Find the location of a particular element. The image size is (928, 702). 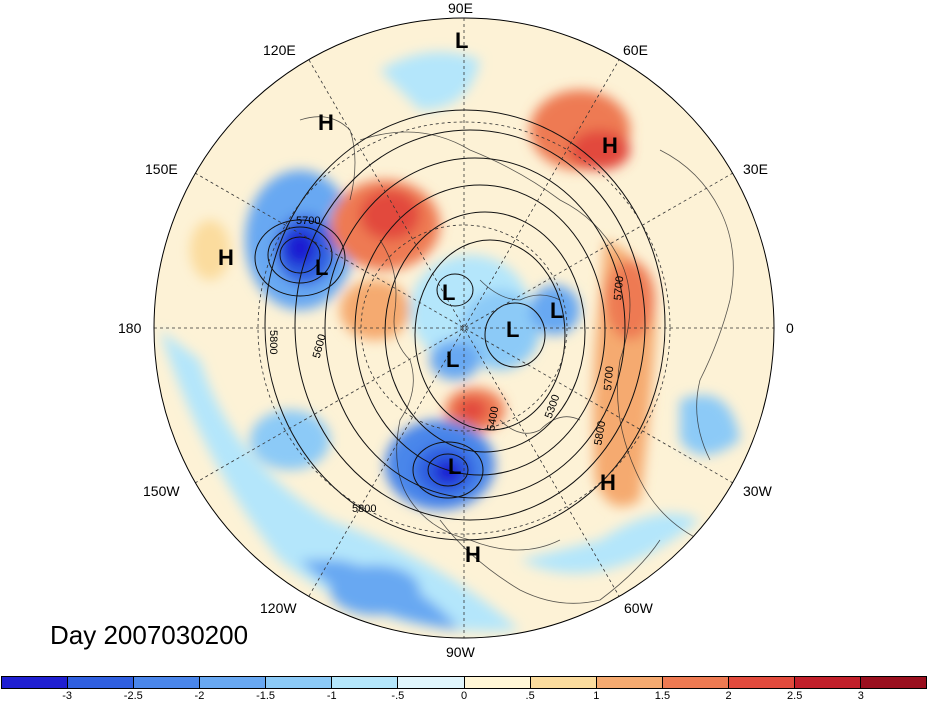

contour-label: 5400 is located at coordinates (493, 419).